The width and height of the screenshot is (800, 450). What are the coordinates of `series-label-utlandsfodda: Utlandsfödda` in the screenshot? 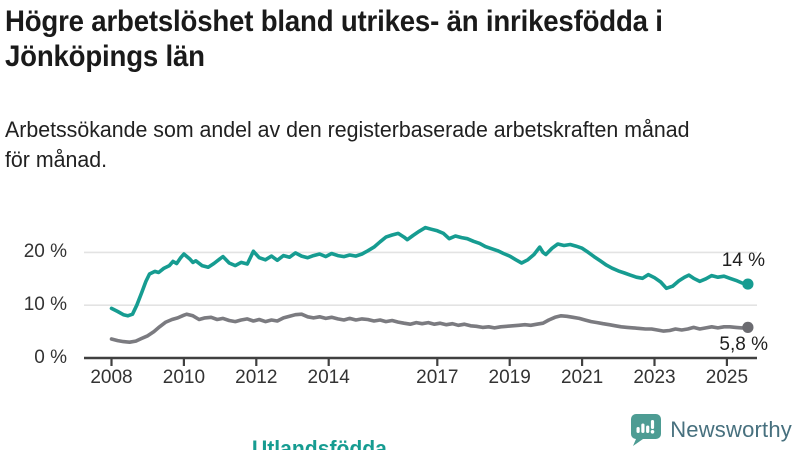 It's located at (319, 443).